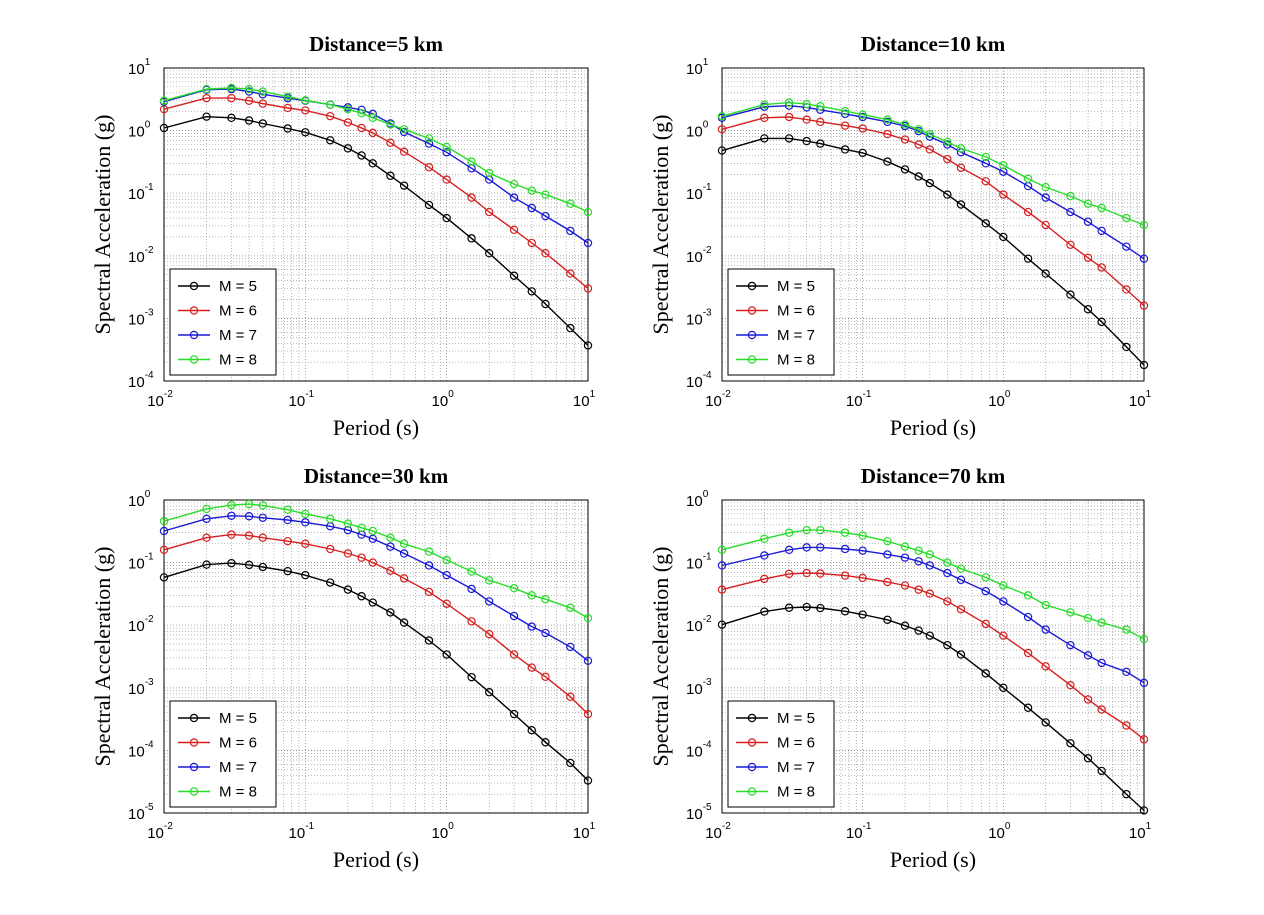 This screenshot has width=1264, height=915. Describe the element at coordinates (699, 562) in the screenshot. I see `y-tick-label: 10⁻¹` at that location.